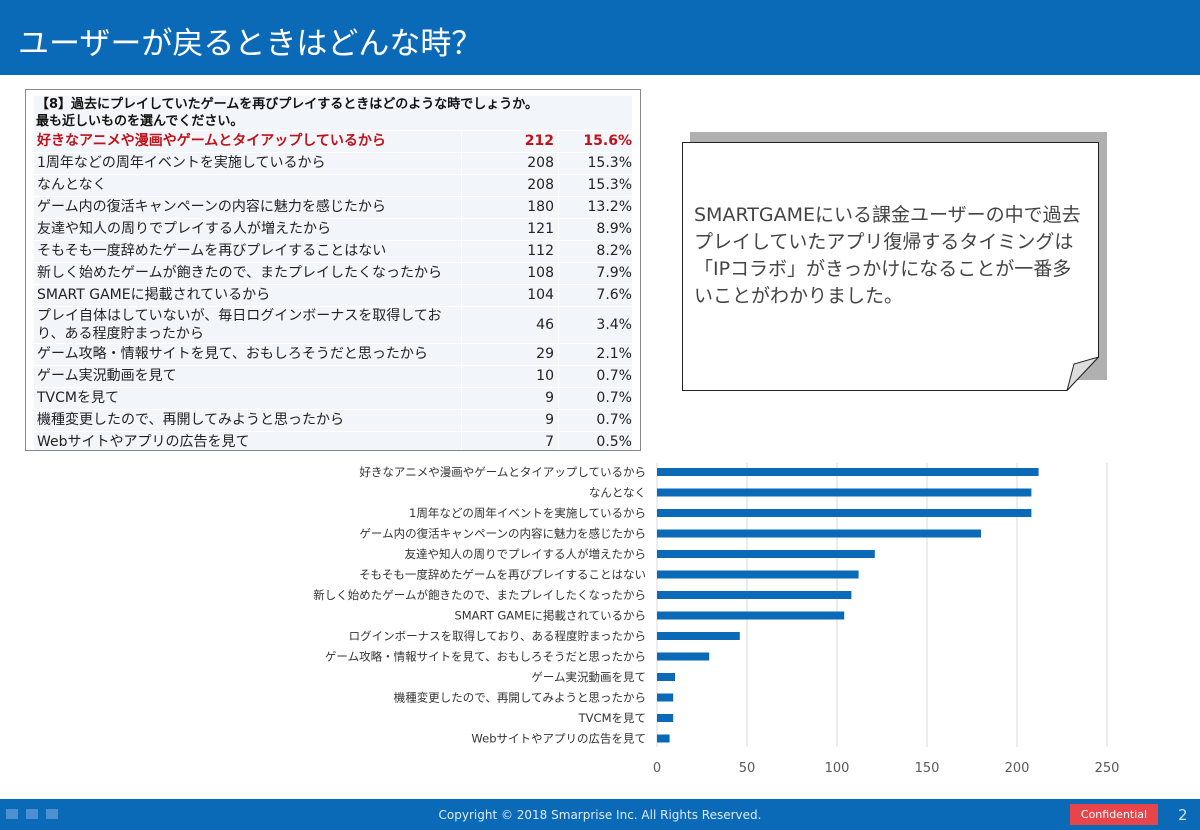 This screenshot has height=830, width=1200. What do you see at coordinates (510, 295) in the screenshot?
I see `row-count: 104` at bounding box center [510, 295].